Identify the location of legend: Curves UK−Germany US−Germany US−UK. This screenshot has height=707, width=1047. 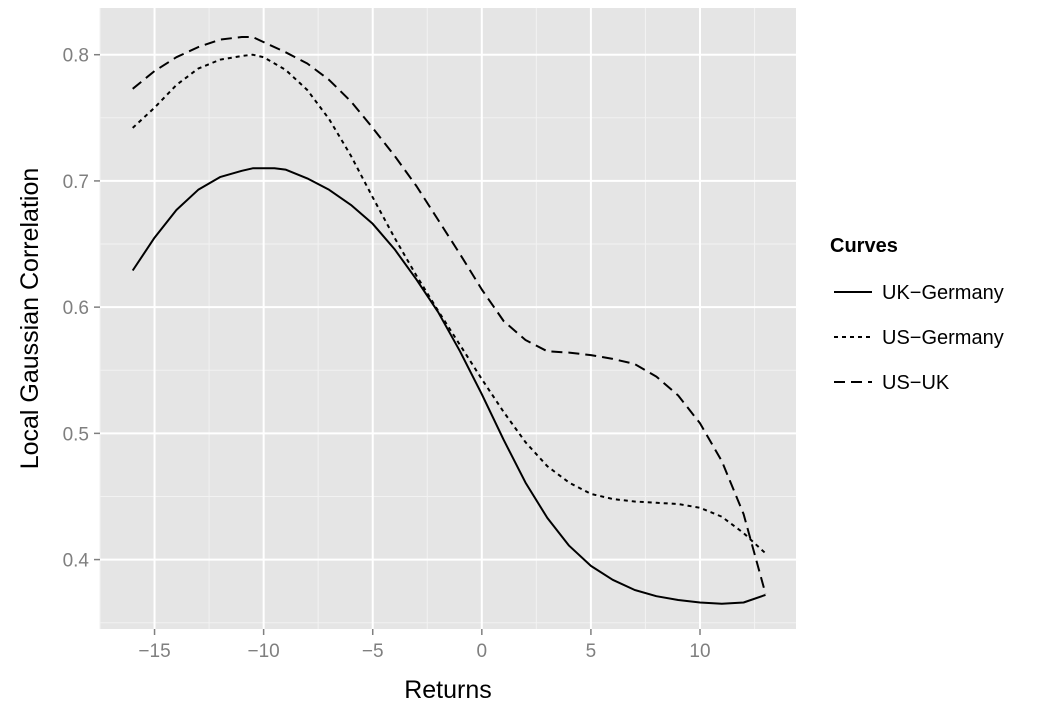
(917, 314).